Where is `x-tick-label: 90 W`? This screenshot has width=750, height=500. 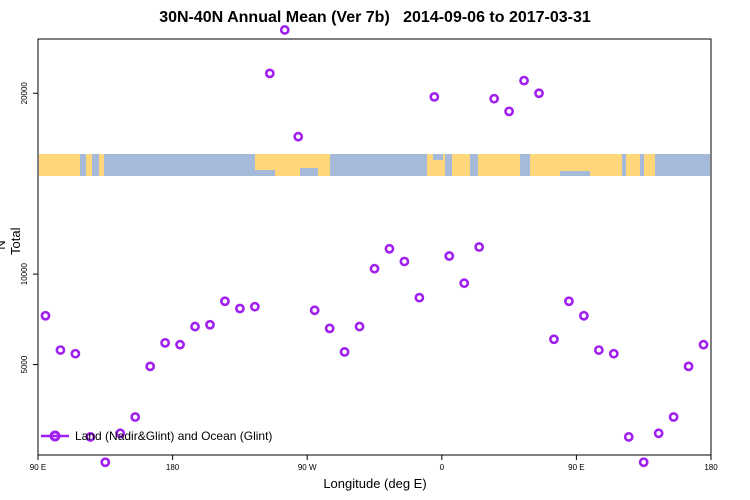
x-tick-label: 90 W is located at coordinates (307, 467).